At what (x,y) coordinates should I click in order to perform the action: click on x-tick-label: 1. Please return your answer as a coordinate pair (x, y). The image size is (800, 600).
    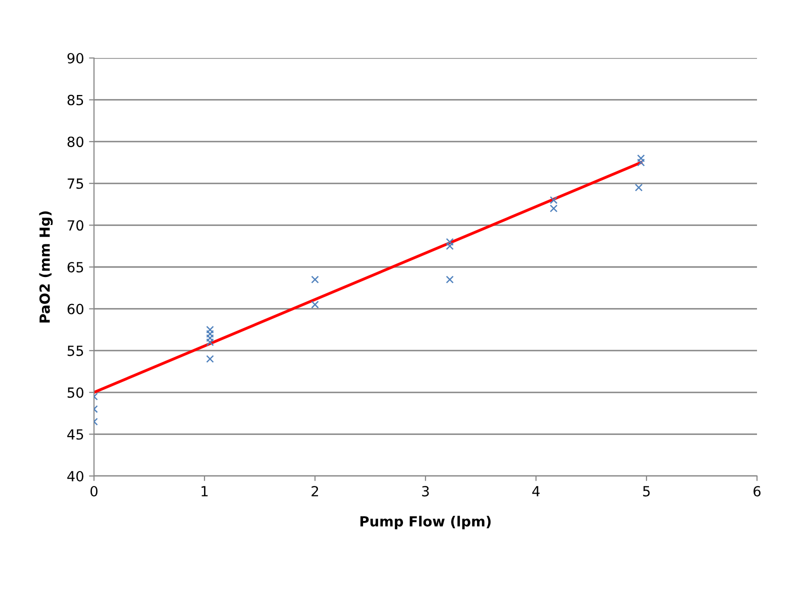
    Looking at the image, I should click on (205, 491).